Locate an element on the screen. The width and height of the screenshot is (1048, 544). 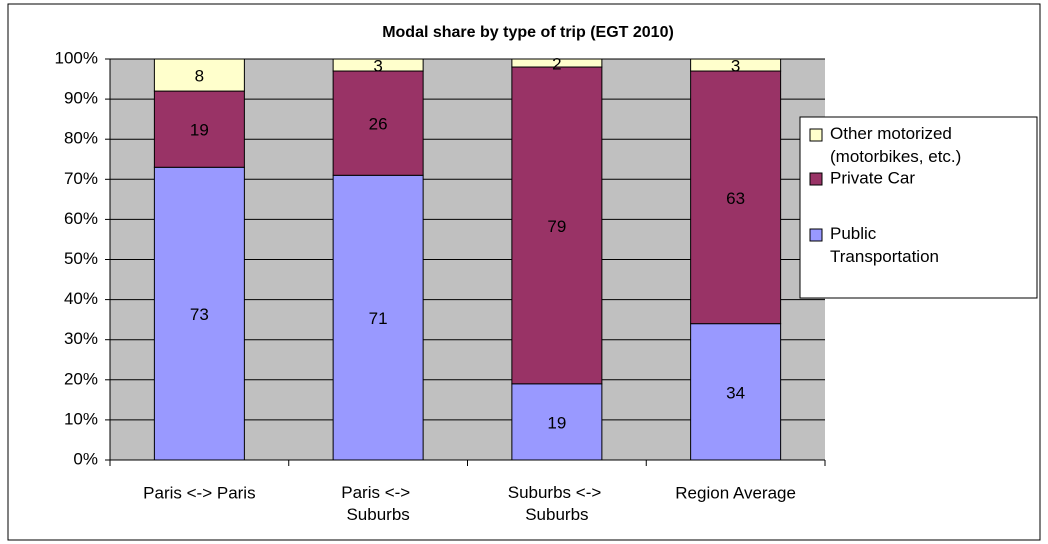
legend-label: Public Transportation is located at coordinates (884, 245).